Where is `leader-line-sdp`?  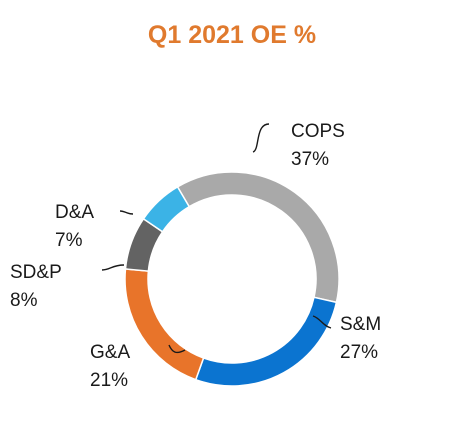
leader-line-sdp is located at coordinates (113, 267).